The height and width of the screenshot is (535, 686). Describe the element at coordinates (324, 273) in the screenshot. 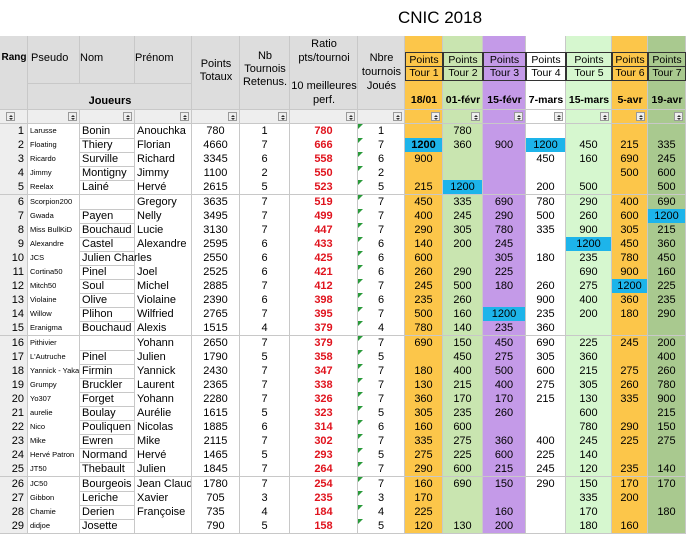

I see `ratio-cell: 421` at that location.